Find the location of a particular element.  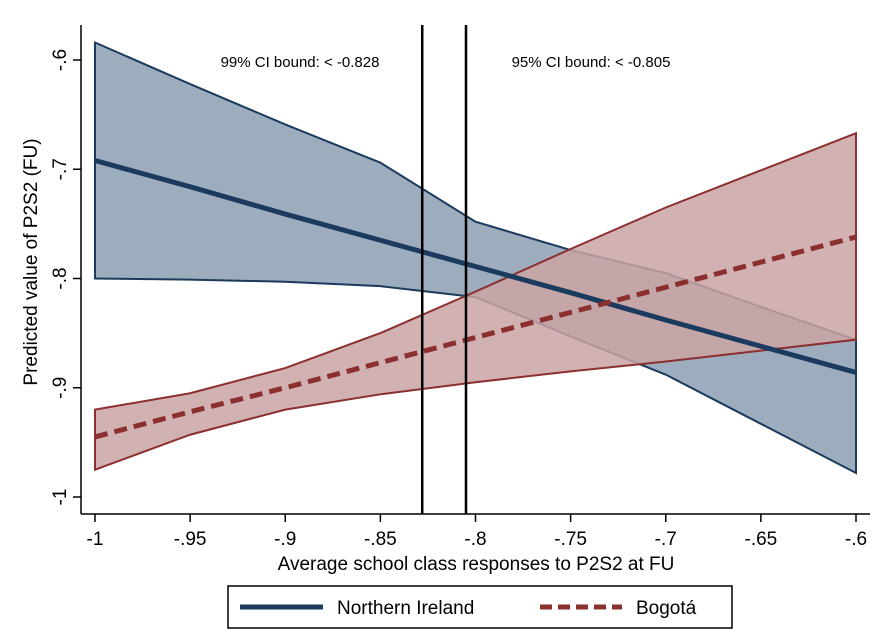

legend-label-northern-ireland: Northern Ireland is located at coordinates (405, 608).